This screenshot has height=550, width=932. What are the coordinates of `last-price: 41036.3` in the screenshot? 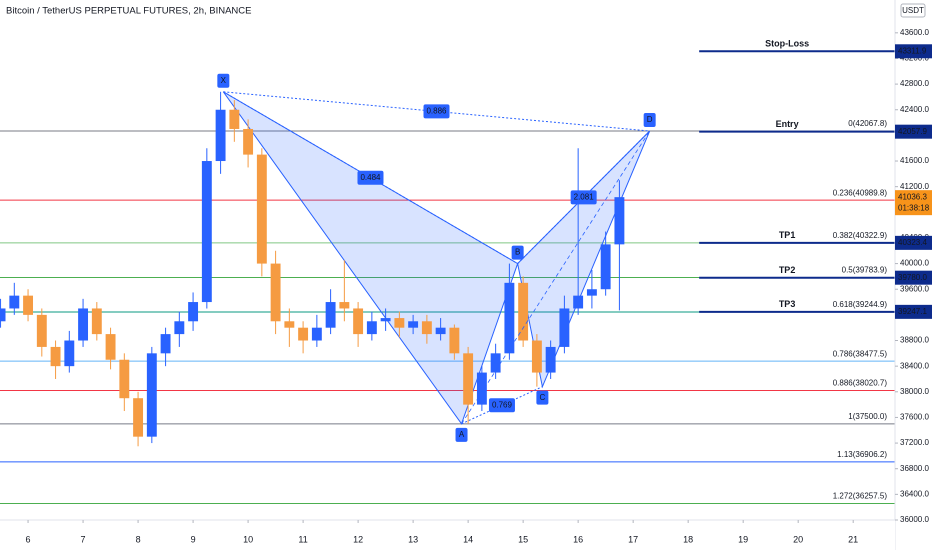 It's located at (912, 196).